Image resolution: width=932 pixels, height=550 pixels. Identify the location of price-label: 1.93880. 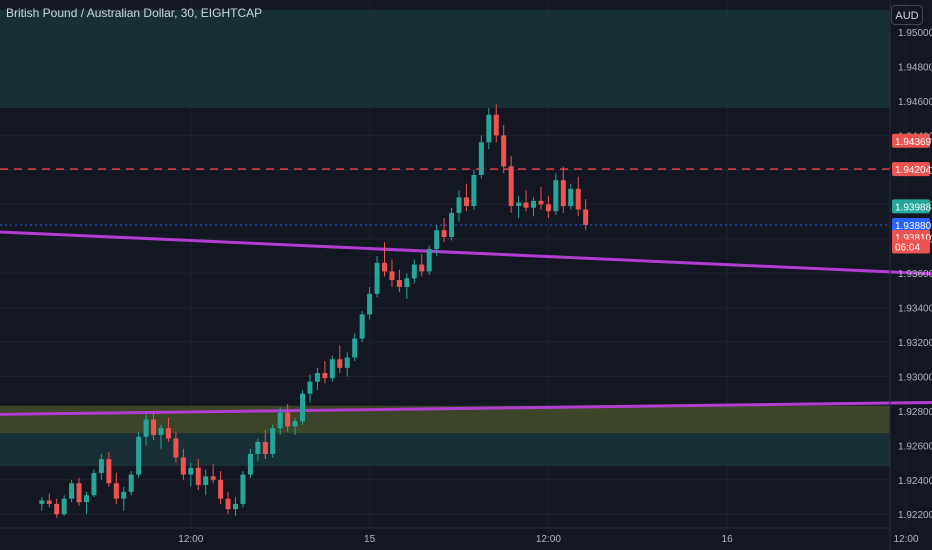
(913, 226).